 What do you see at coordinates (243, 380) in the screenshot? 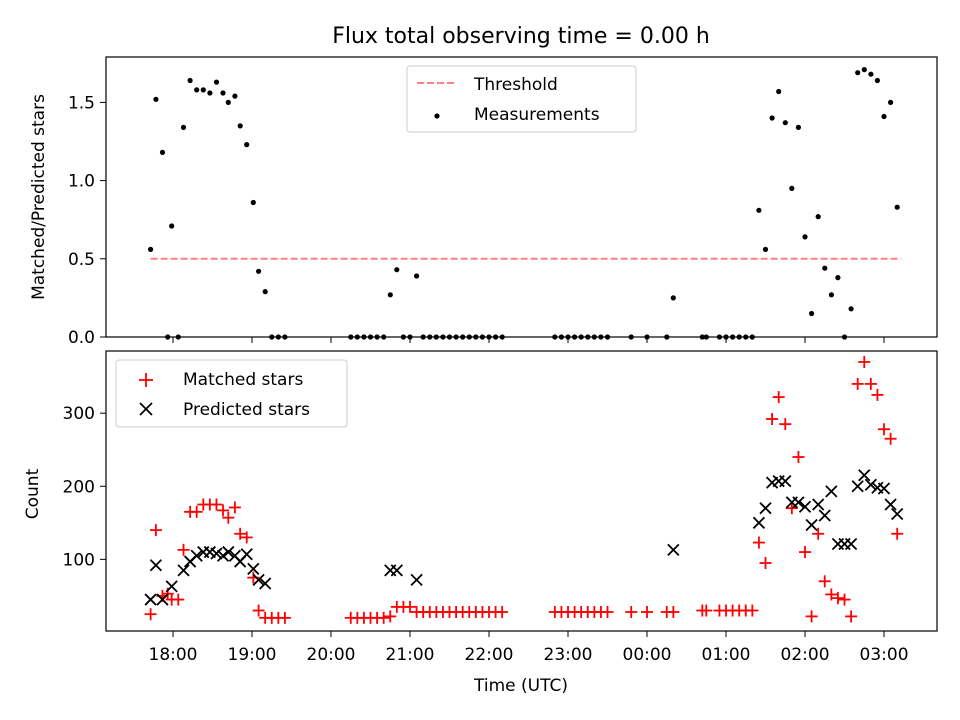
I see `matched-stars-legend-label: Matched stars` at bounding box center [243, 380].